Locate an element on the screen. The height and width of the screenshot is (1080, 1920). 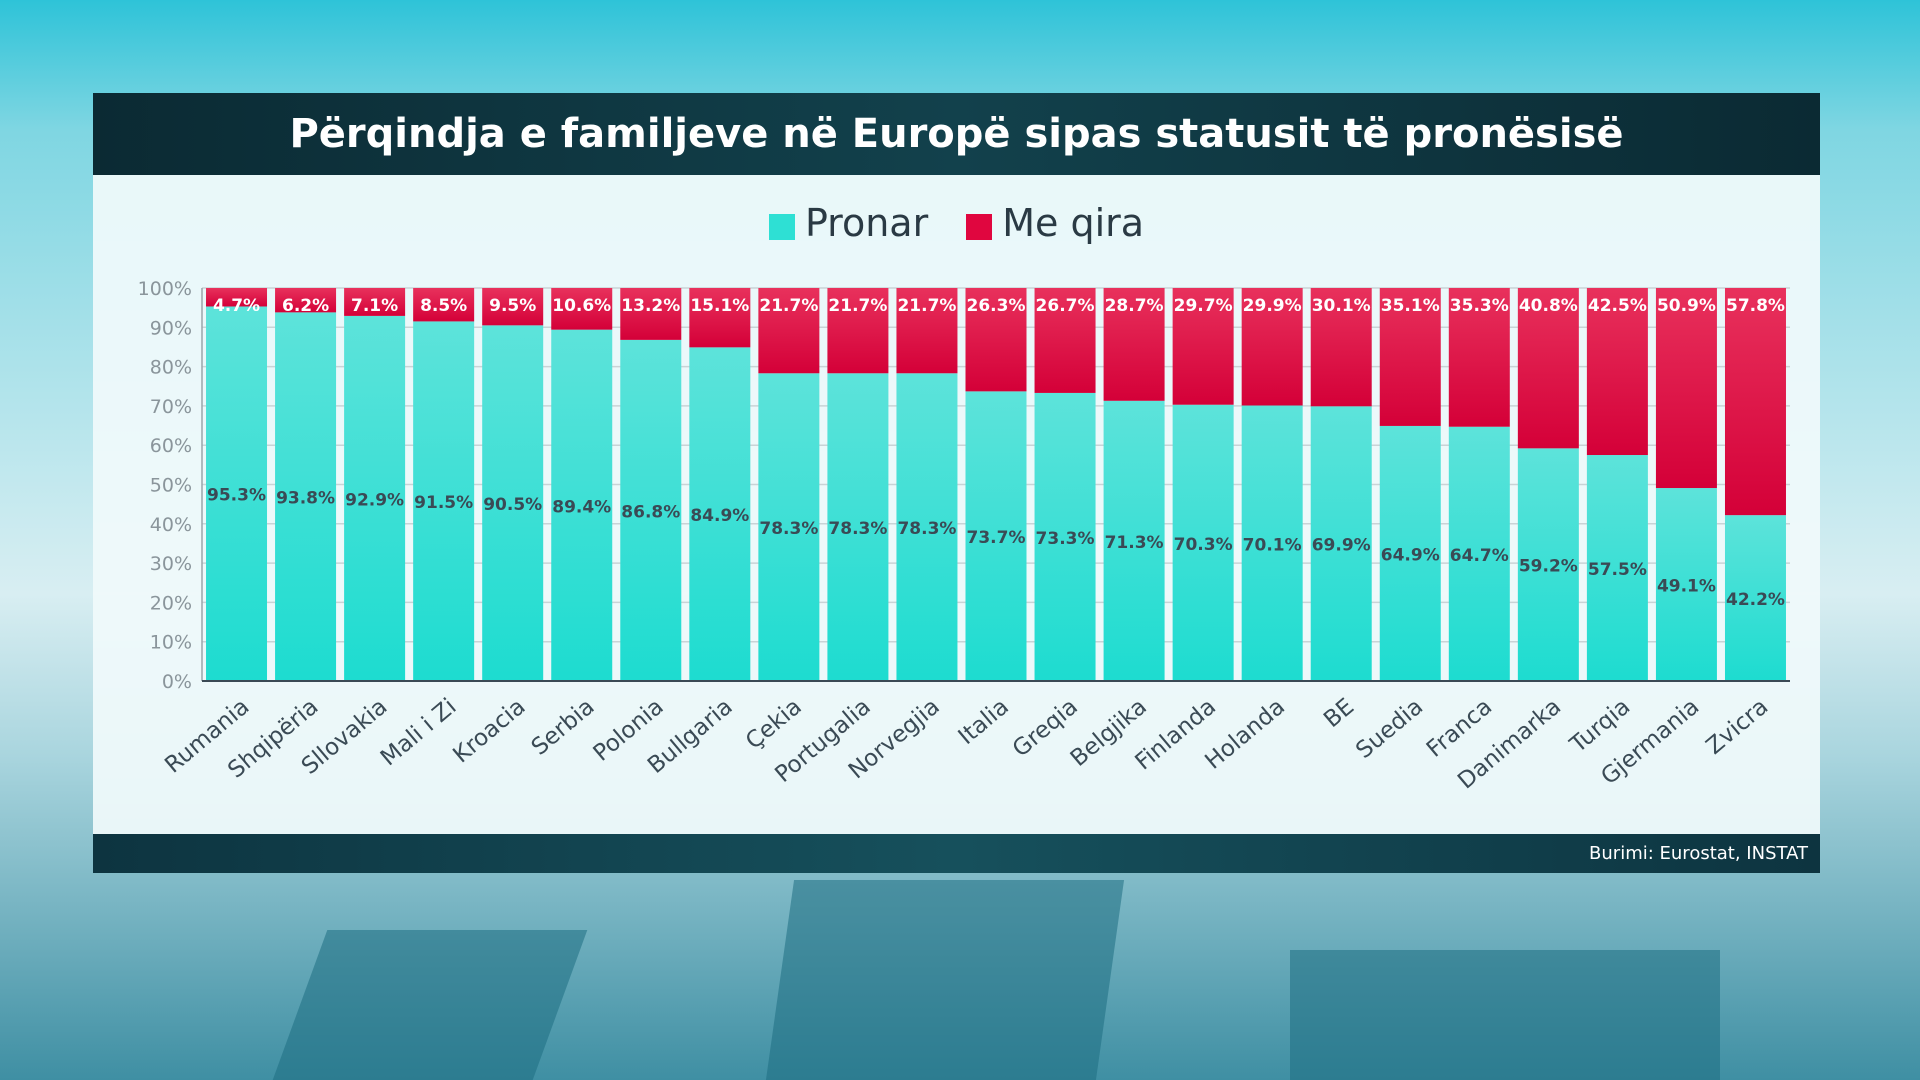
data-label-pronar: 95.3% is located at coordinates (236, 496).